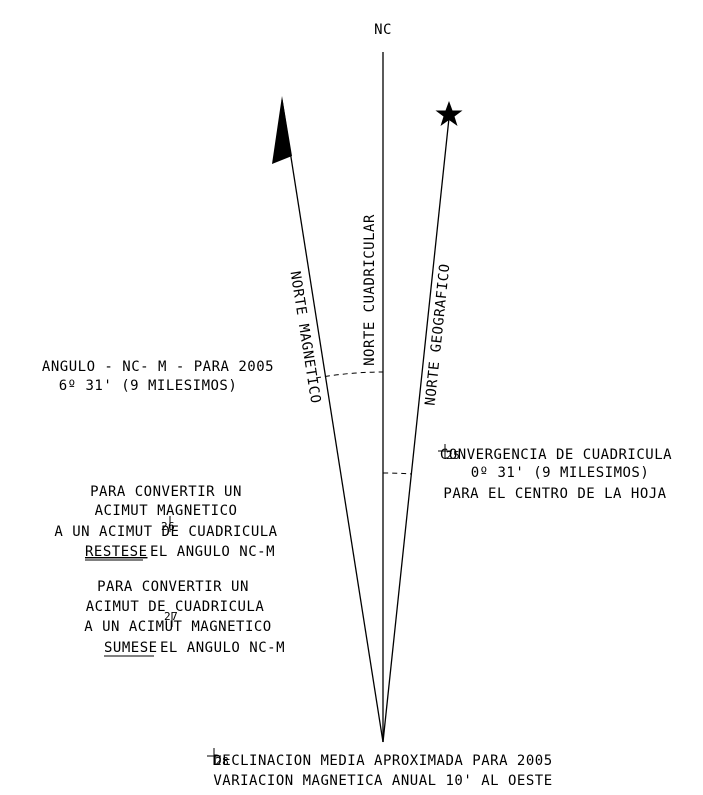  Describe the element at coordinates (554, 494) in the screenshot. I see `convergencia-line3: PARA EL CENTRO DE LA HOJA` at that location.